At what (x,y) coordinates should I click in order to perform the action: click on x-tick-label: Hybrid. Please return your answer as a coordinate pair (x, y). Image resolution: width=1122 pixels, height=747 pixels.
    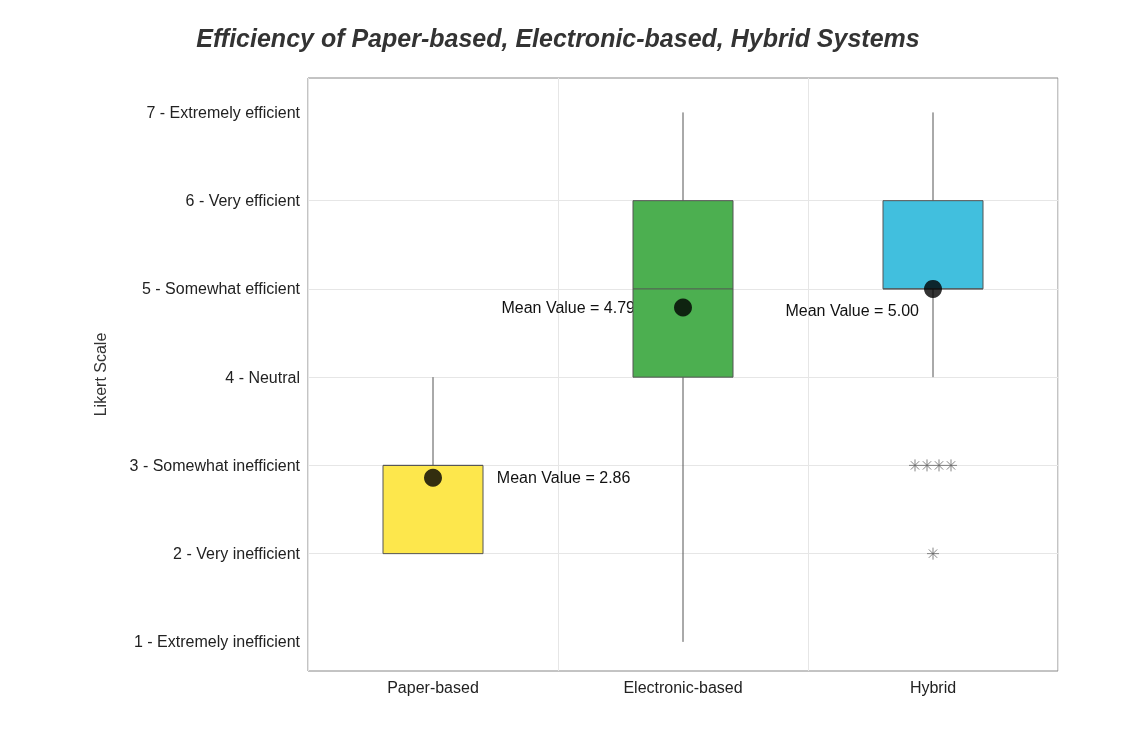
    Looking at the image, I should click on (933, 687).